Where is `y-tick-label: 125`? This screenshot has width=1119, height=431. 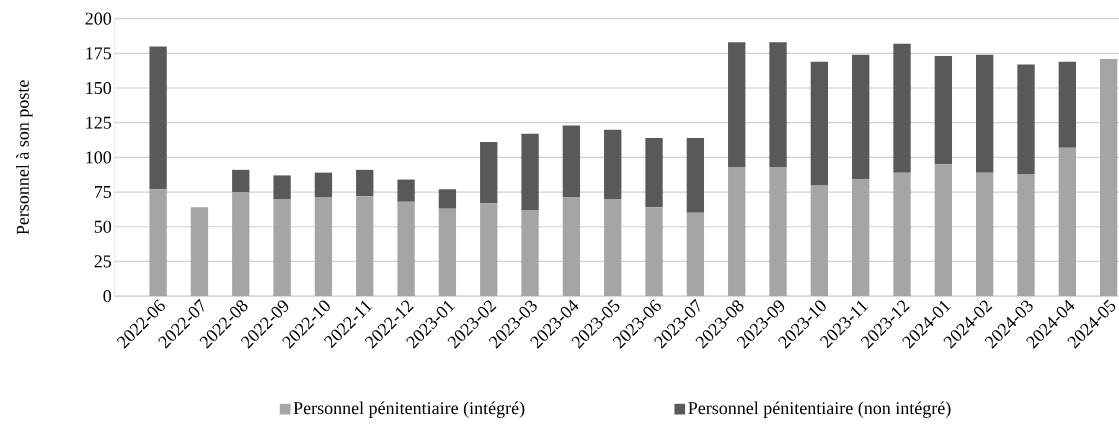 y-tick-label: 125 is located at coordinates (99, 122).